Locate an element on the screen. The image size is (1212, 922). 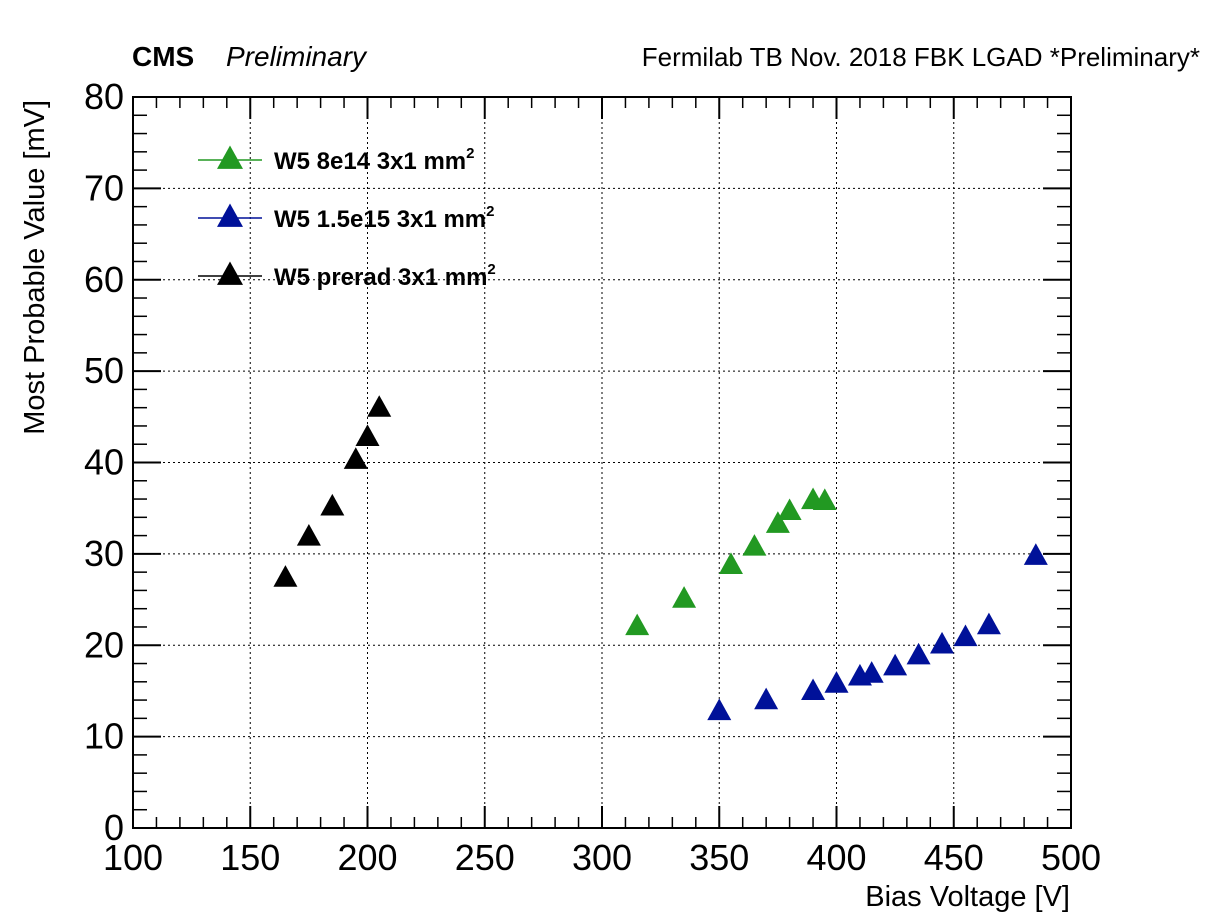
legend-label-2: W5 prerad 3x1 mm2 is located at coordinates (385, 276).